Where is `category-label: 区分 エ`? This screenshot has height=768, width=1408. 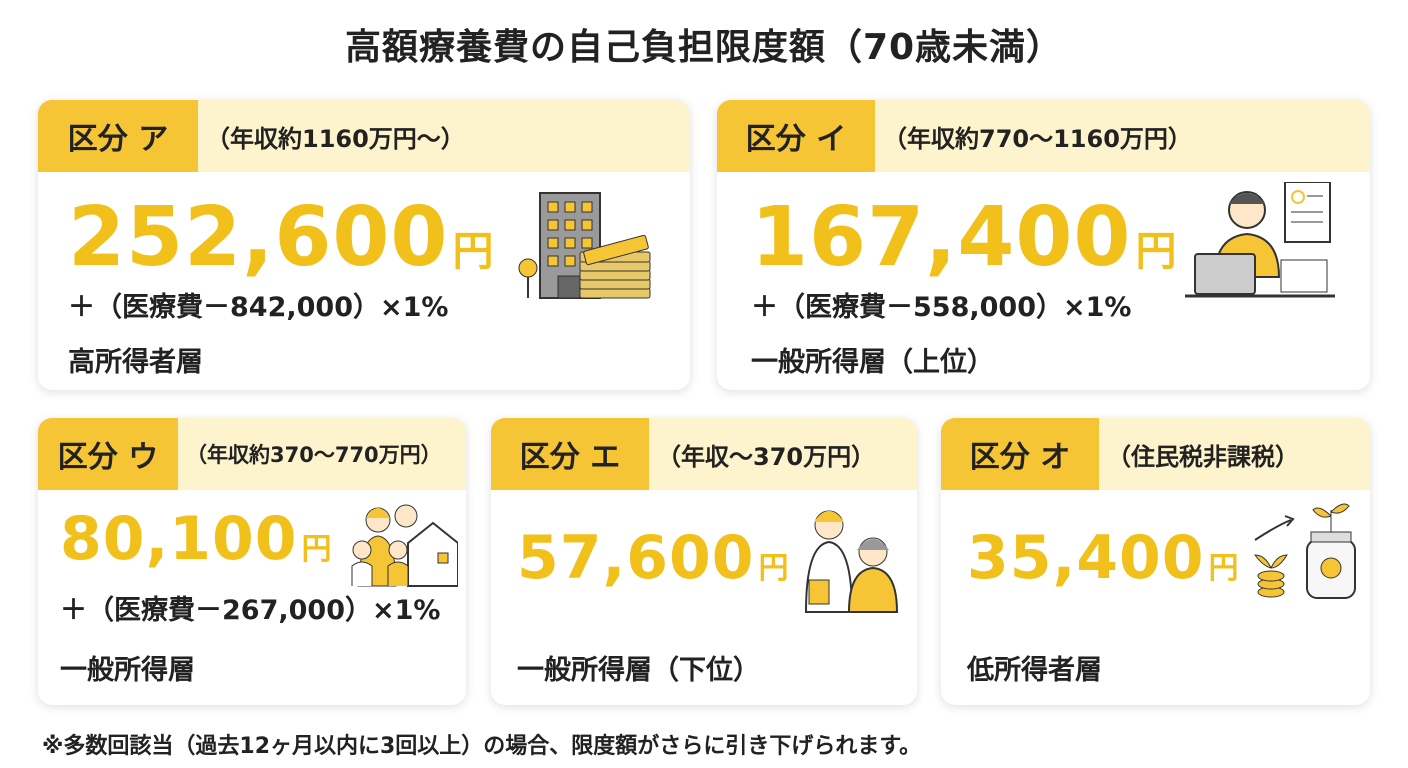 category-label: 区分 エ is located at coordinates (570, 454).